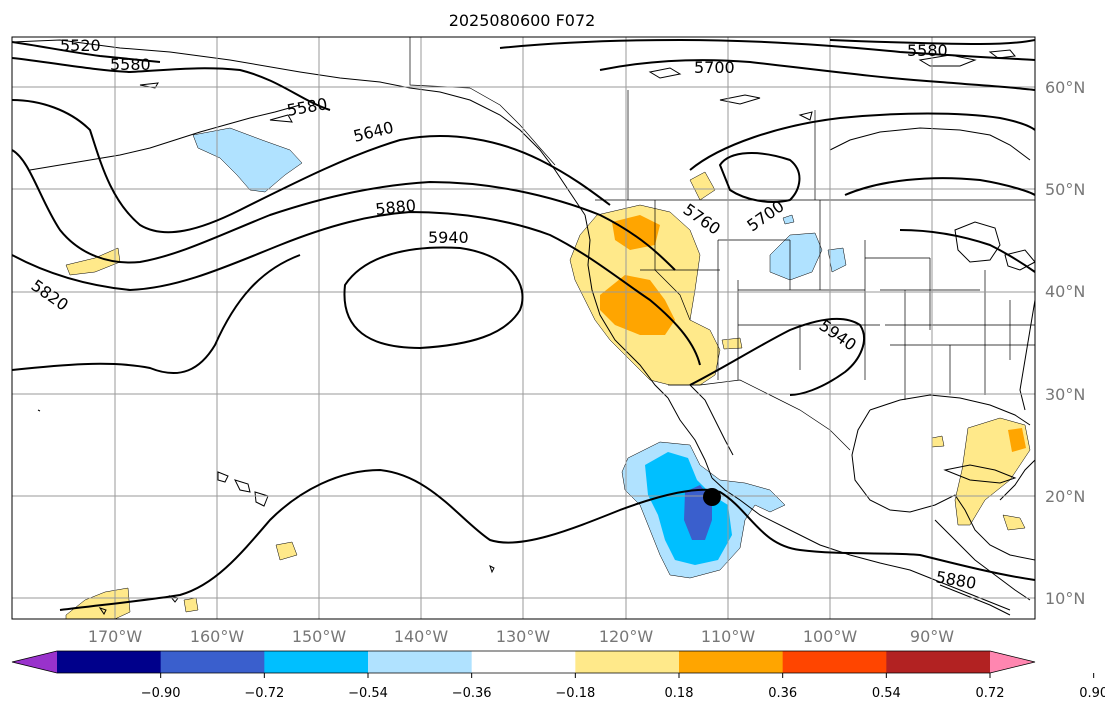 The image size is (1105, 712). I want to click on contour-label: 5700, so click(714, 67).